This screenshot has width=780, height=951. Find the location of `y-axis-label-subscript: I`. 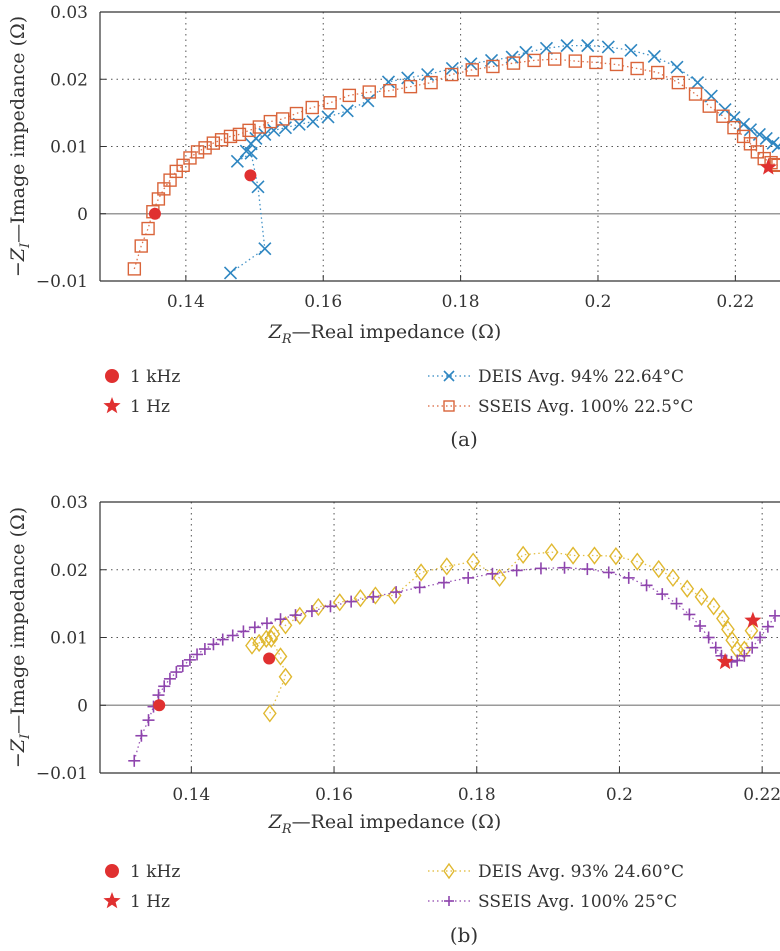

y-axis-label-subscript: I is located at coordinates (25, 736).